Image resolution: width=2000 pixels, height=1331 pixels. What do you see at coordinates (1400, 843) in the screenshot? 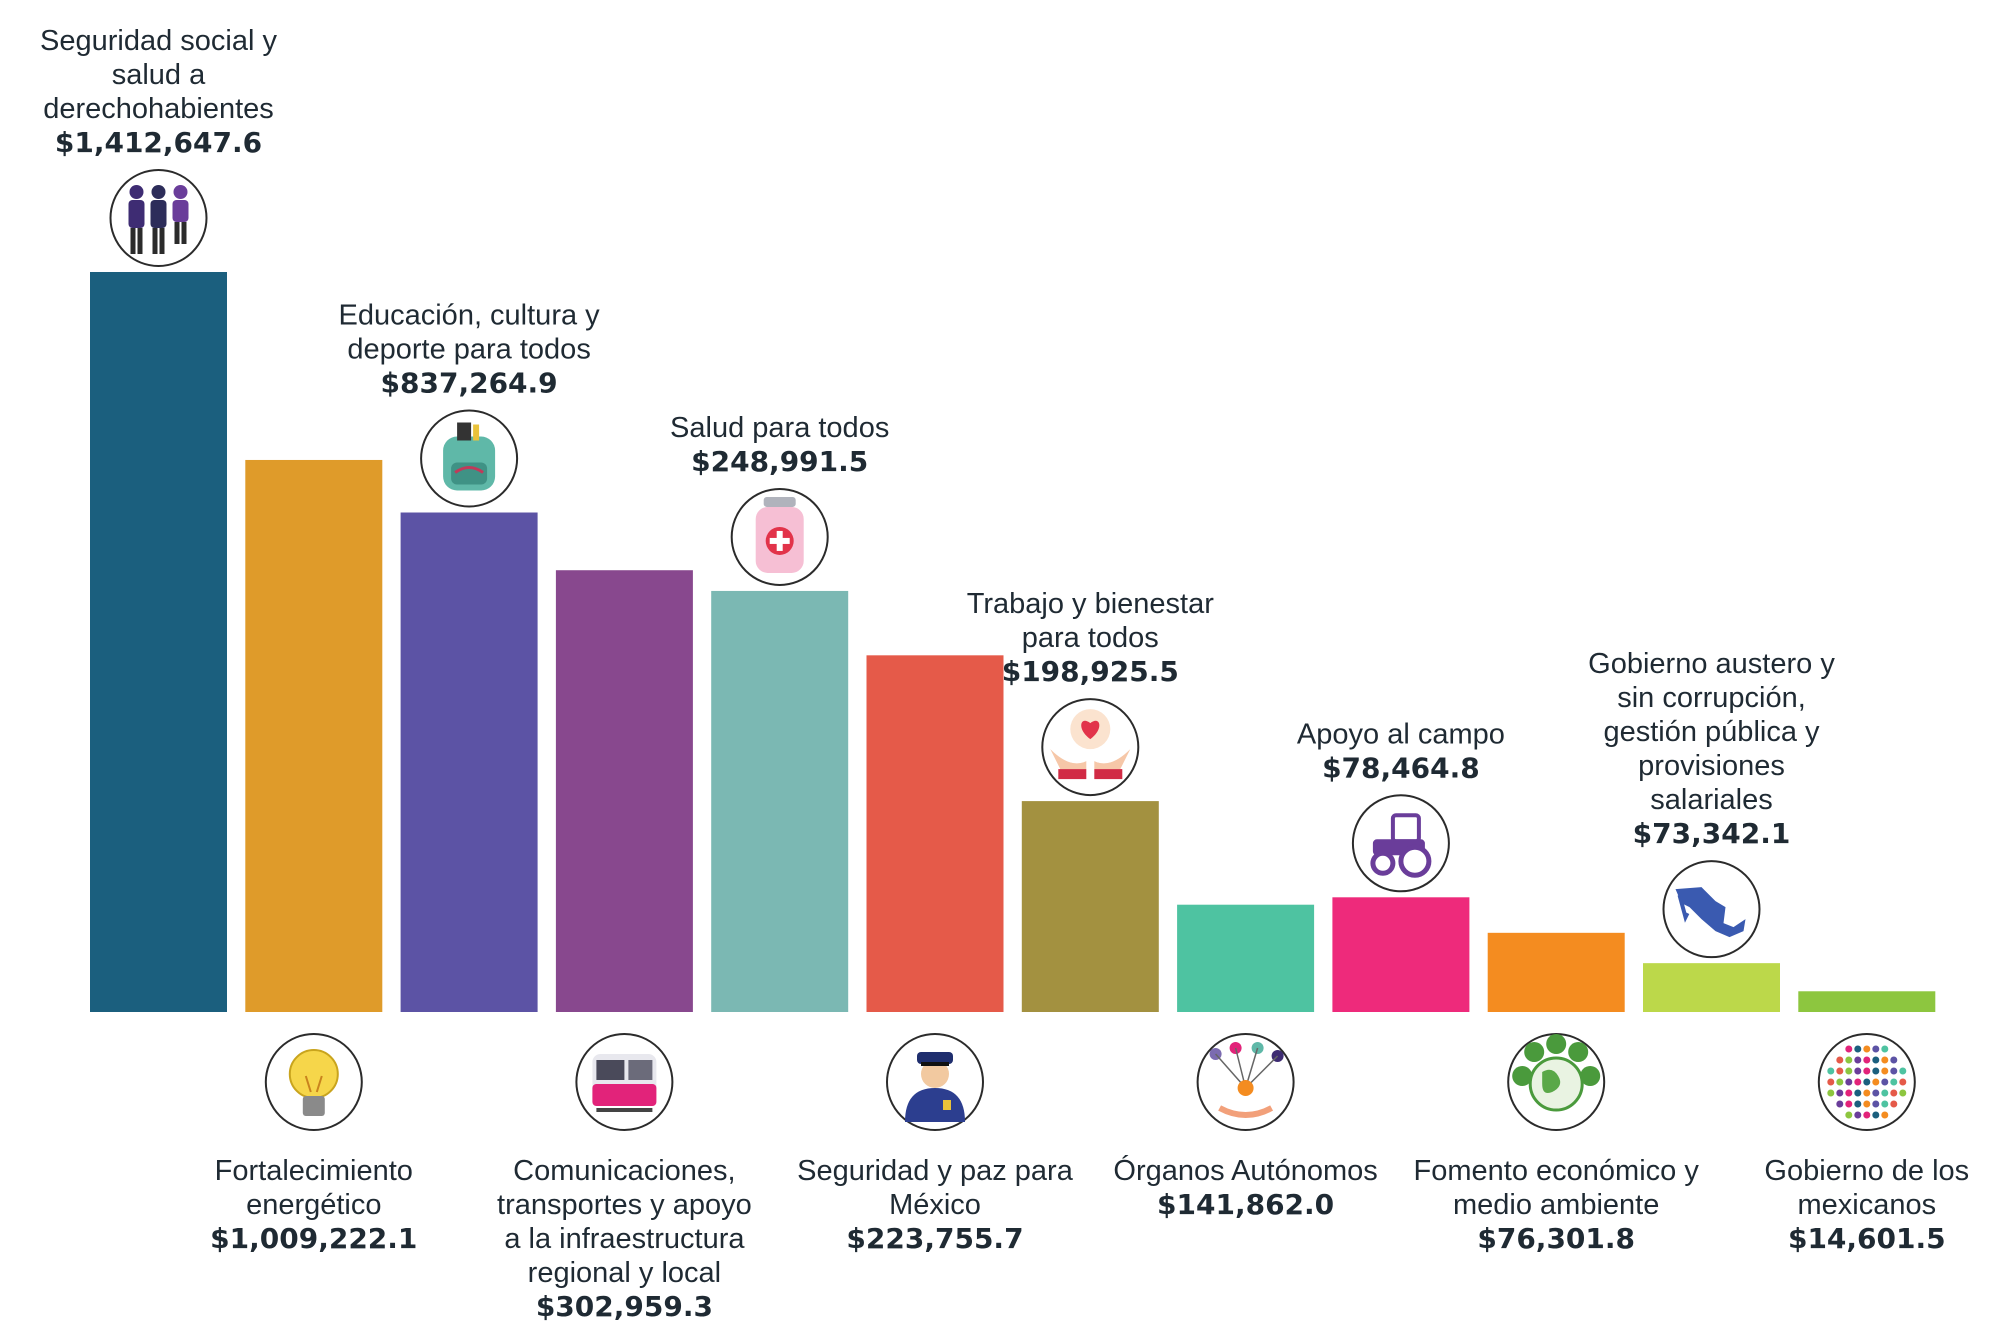
I see `tractor-icon` at bounding box center [1400, 843].